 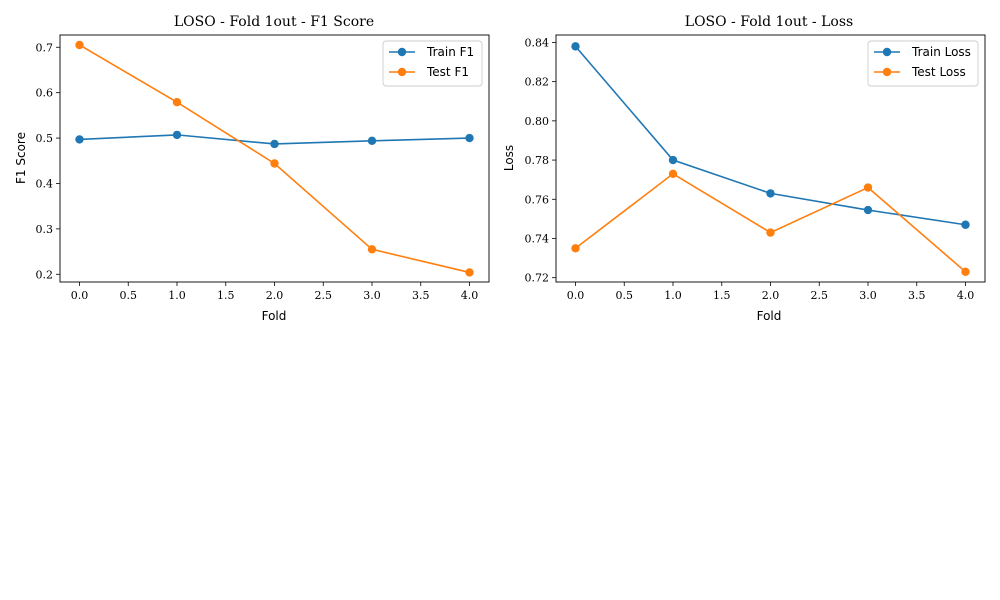 I want to click on legend-label: Test Loss, so click(x=938, y=72).